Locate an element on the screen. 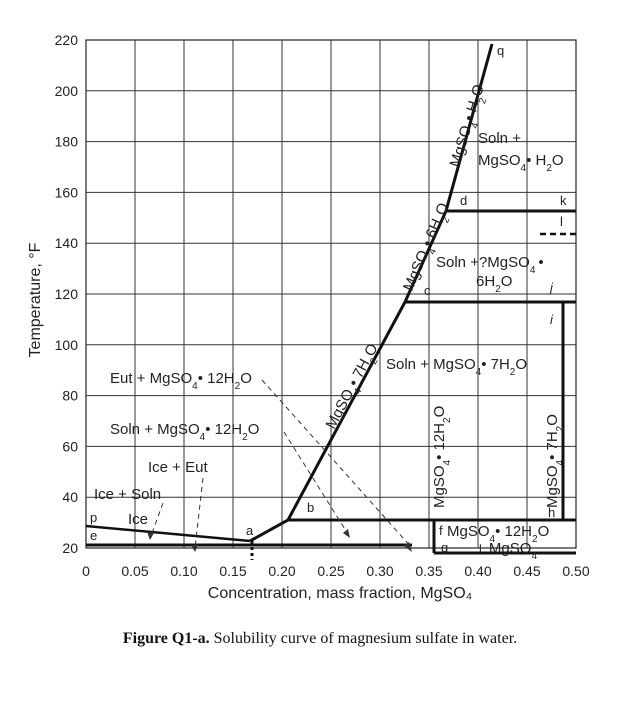  arrow-heads is located at coordinates (279, 540).